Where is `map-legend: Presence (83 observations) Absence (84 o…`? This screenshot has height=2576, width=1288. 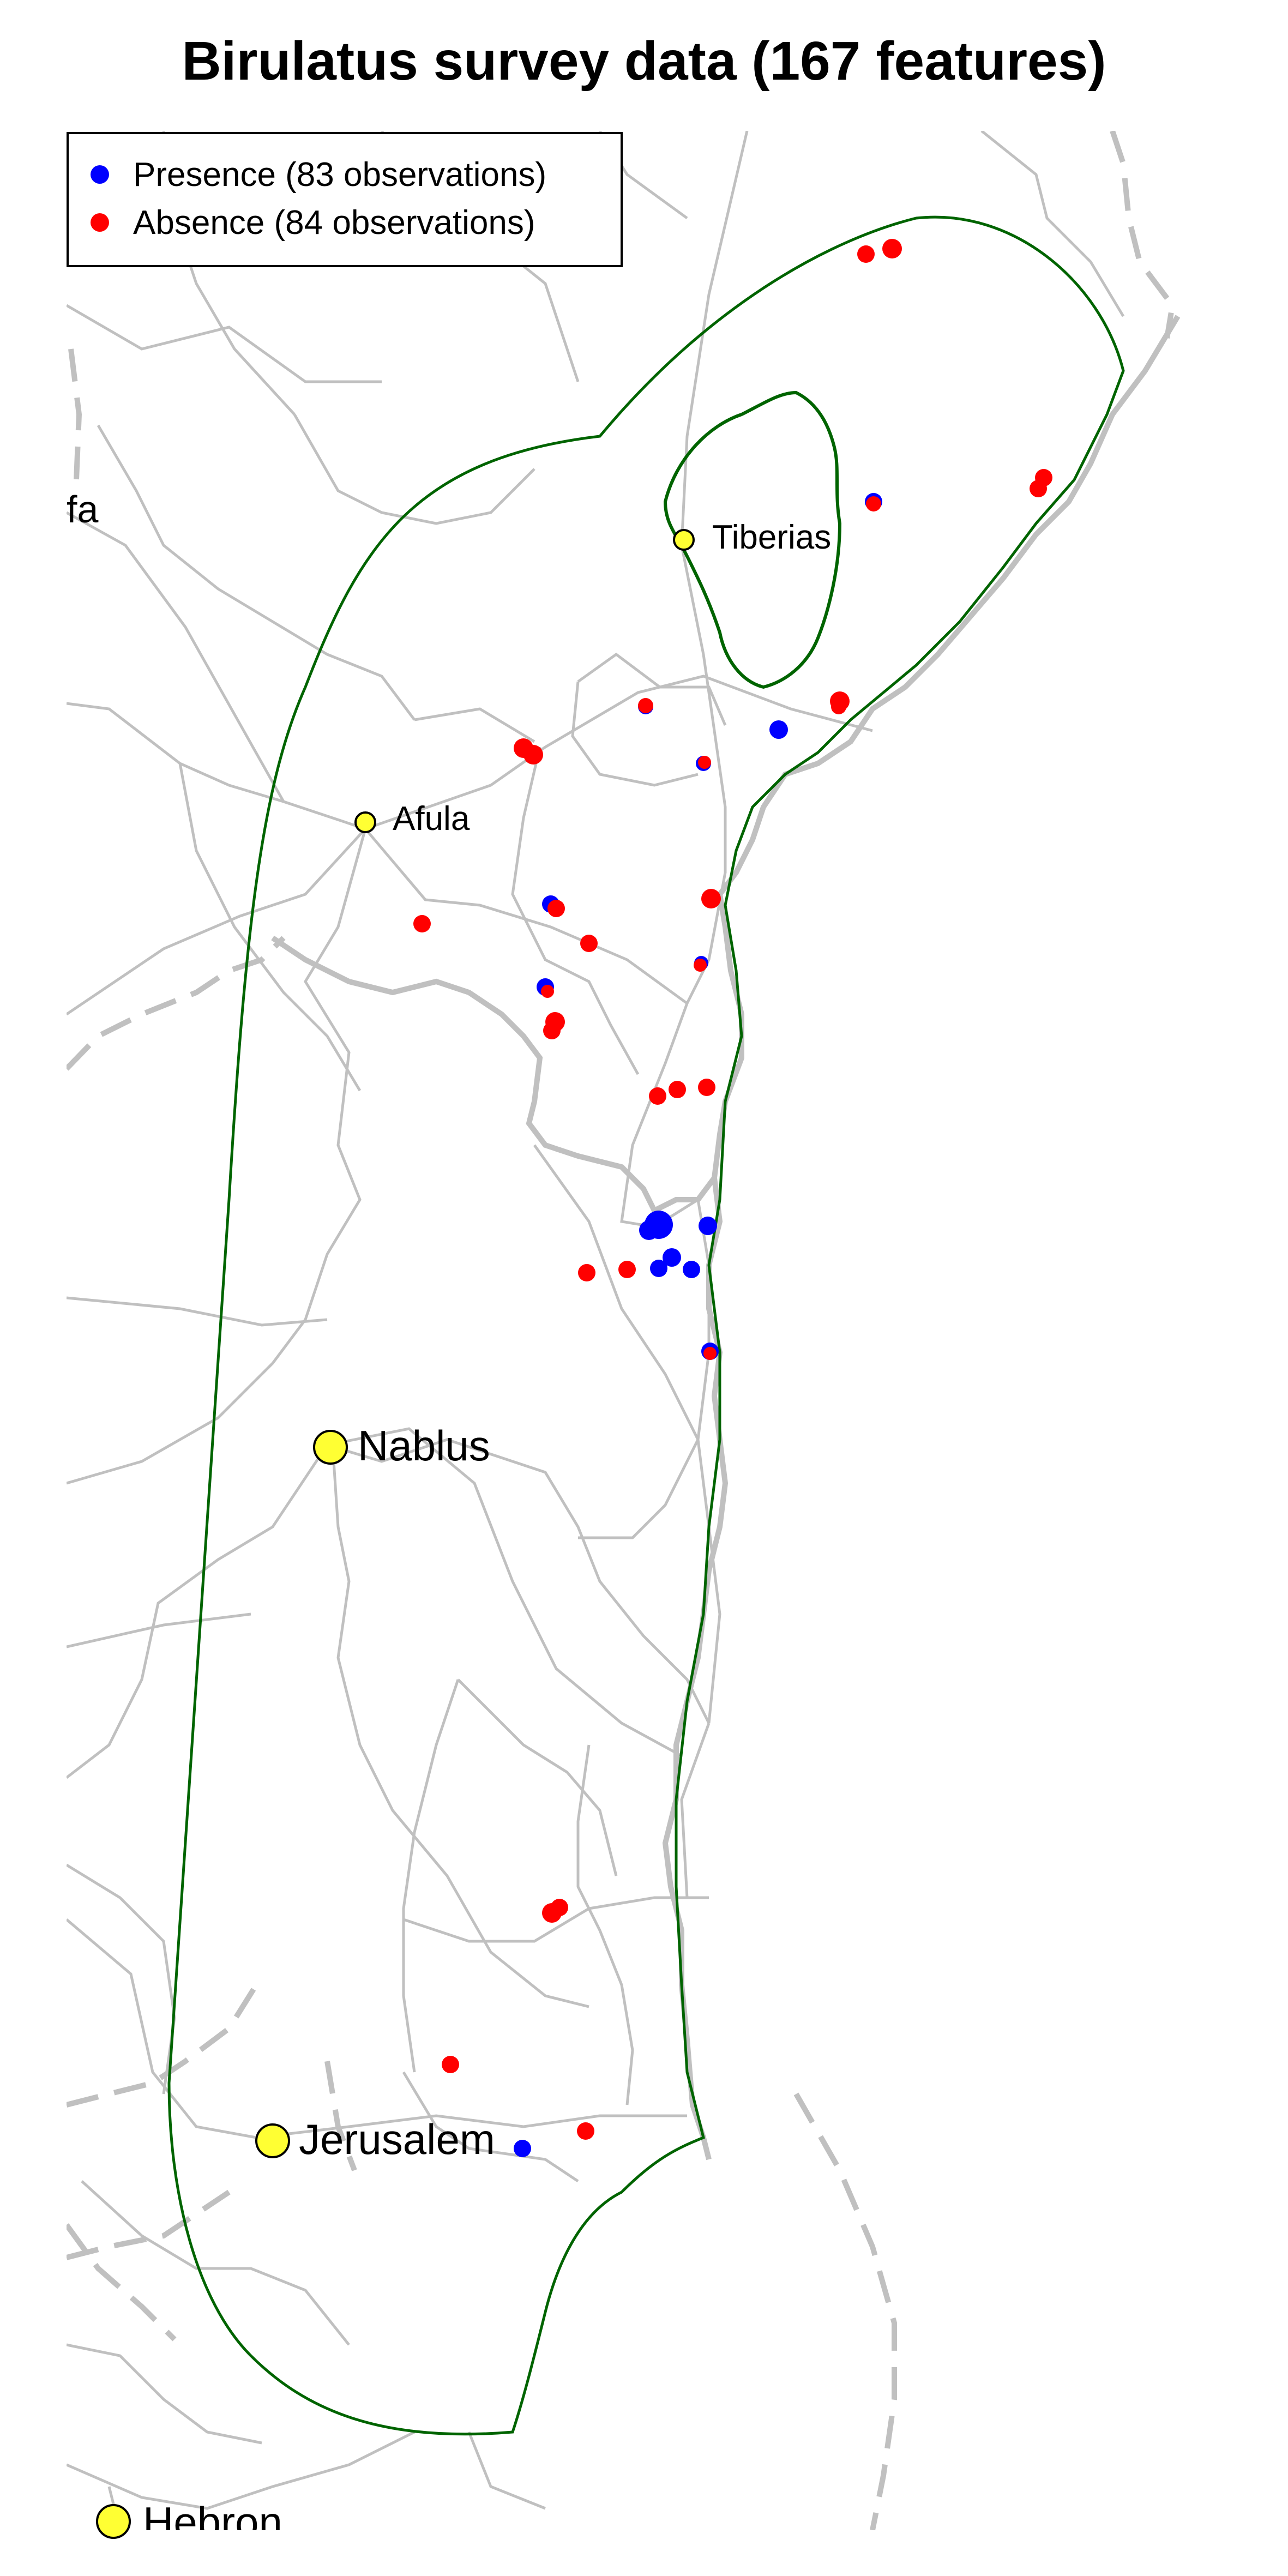
map-legend: Presence (83 observations) Absence (84 o… is located at coordinates (345, 199).